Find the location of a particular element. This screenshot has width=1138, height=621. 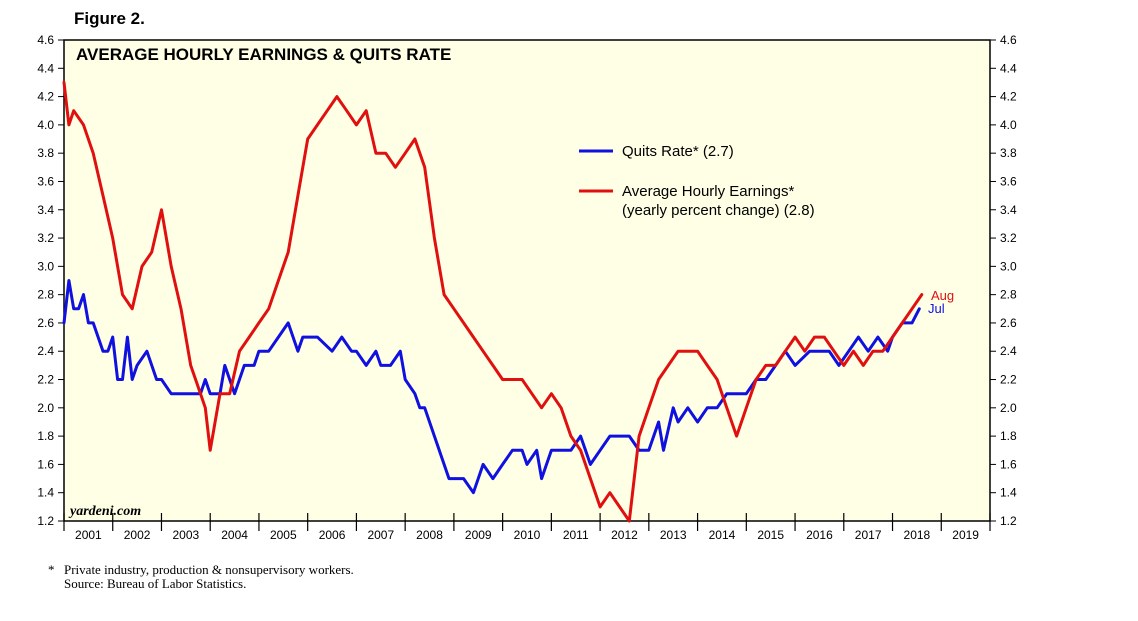

x-tick-label: 2007 is located at coordinates (380, 535).